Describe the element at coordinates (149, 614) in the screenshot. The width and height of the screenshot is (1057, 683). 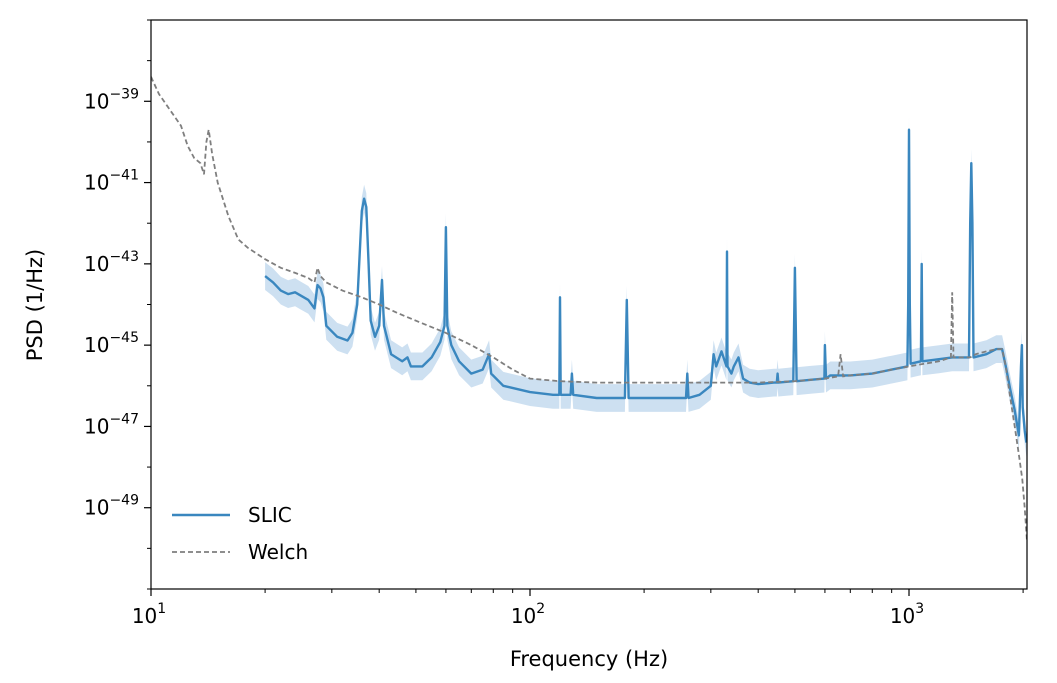
I see `x-tick-label: 10¹` at that location.